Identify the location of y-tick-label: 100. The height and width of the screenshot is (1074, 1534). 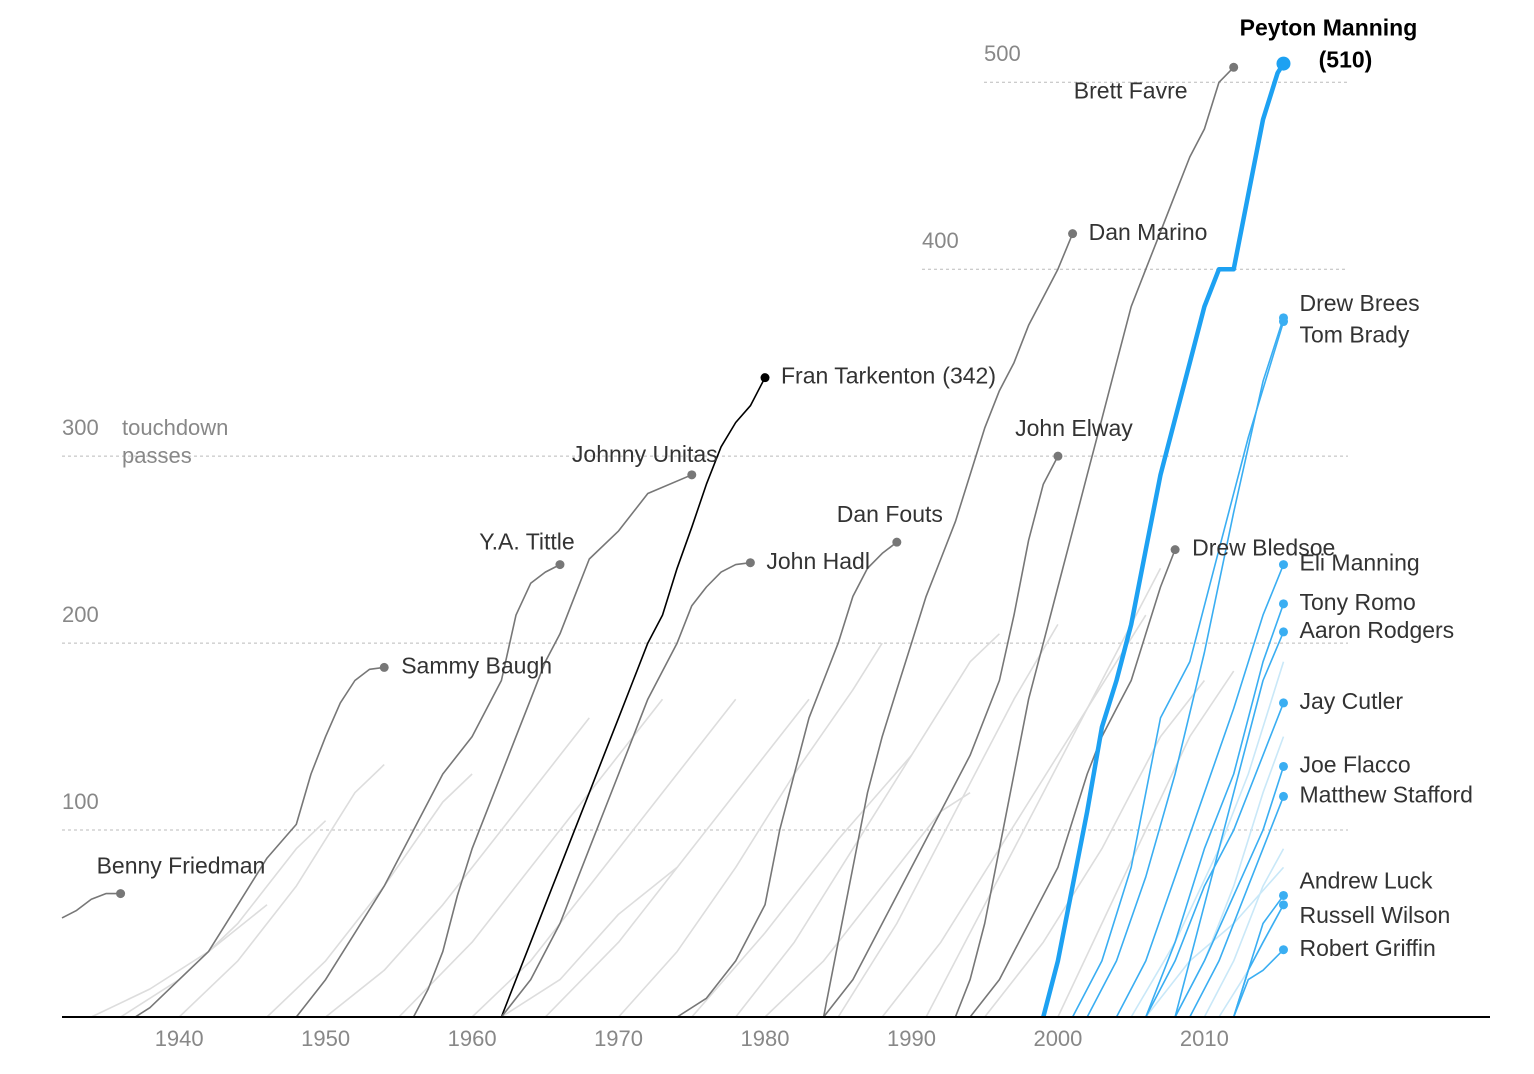
(80, 801).